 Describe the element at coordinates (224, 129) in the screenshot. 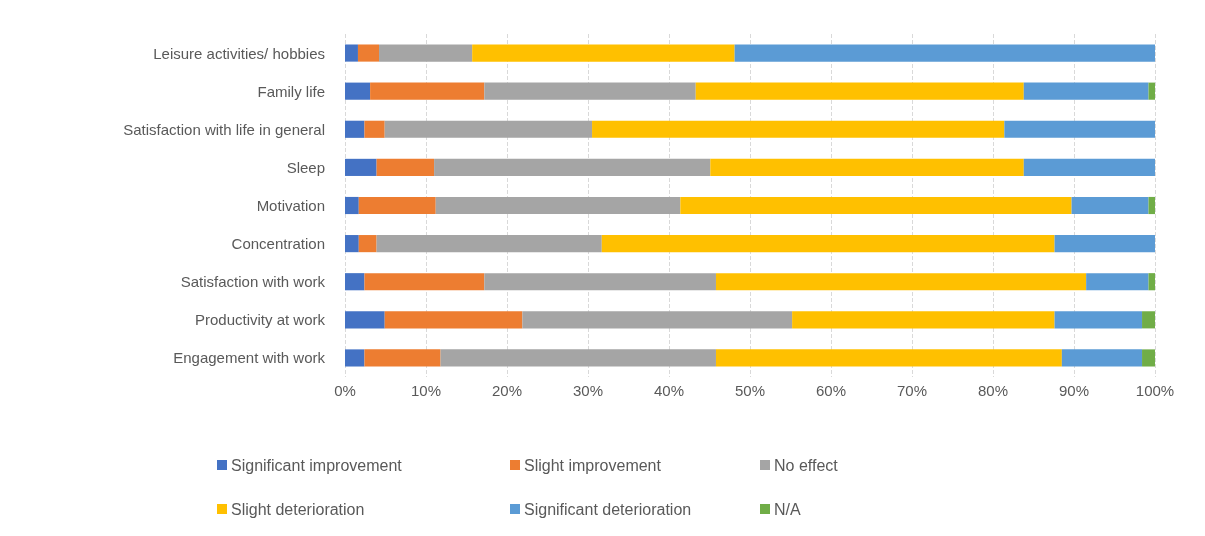

I see `y-tick-label: Satisfaction with life in general` at that location.